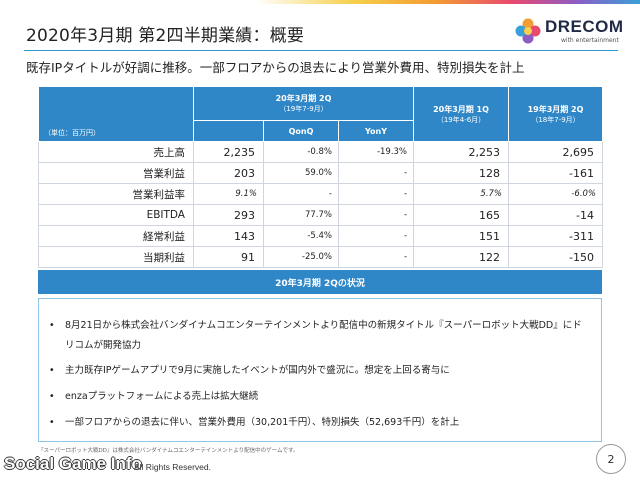  Describe the element at coordinates (321, 257) in the screenshot. I see `table-row: 当期利益 91 -25.0% - 122 -150` at that location.